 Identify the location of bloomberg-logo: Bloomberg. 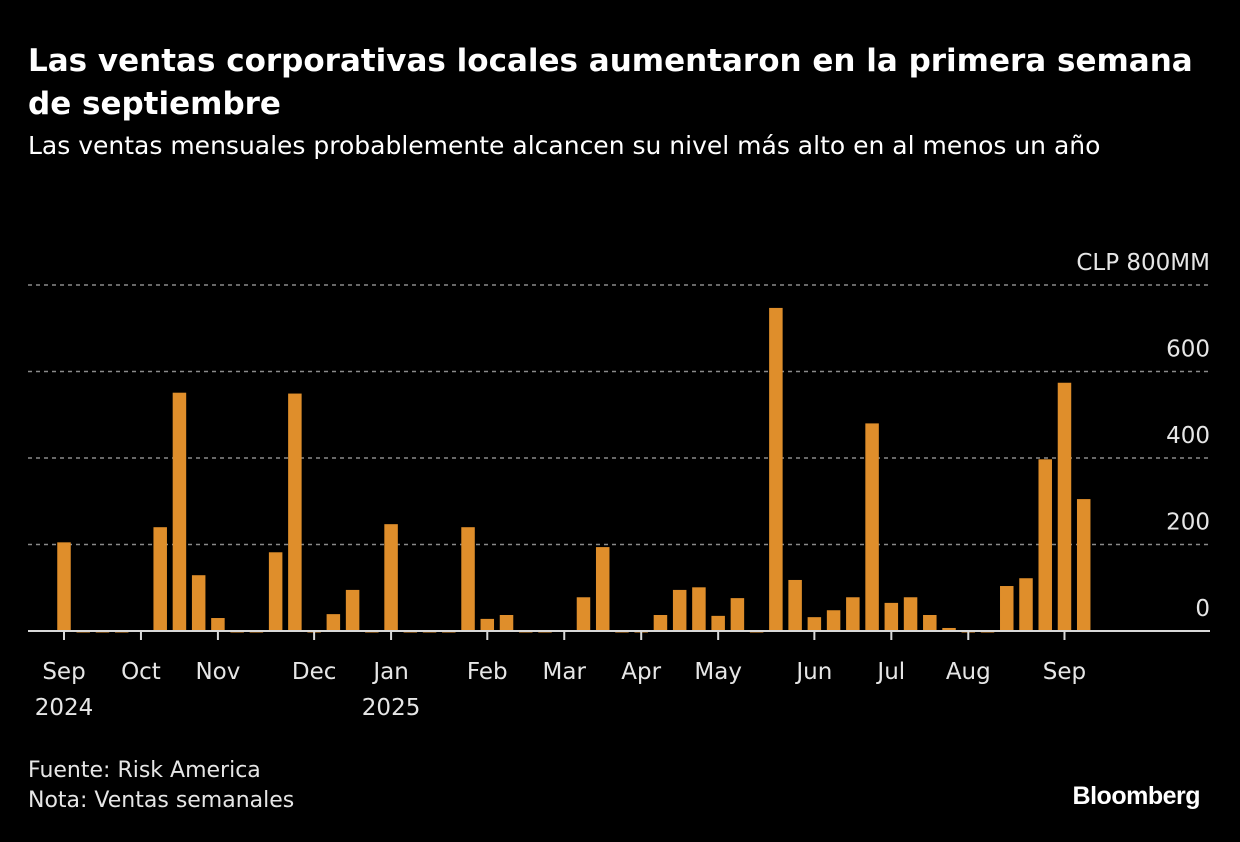
(1136, 796).